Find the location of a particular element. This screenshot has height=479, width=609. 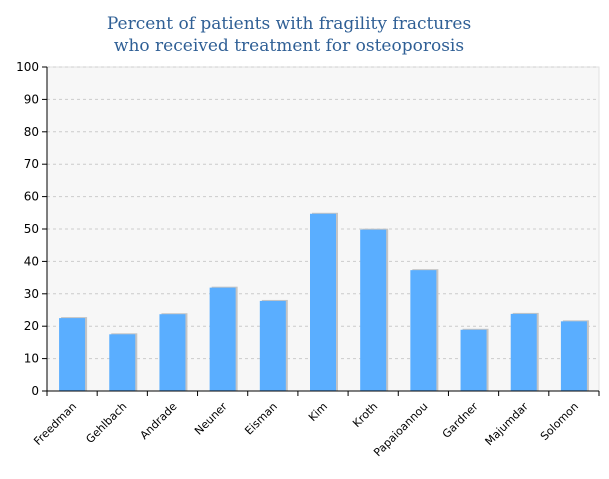

x-tick-label: Papaioannou is located at coordinates (400, 429).